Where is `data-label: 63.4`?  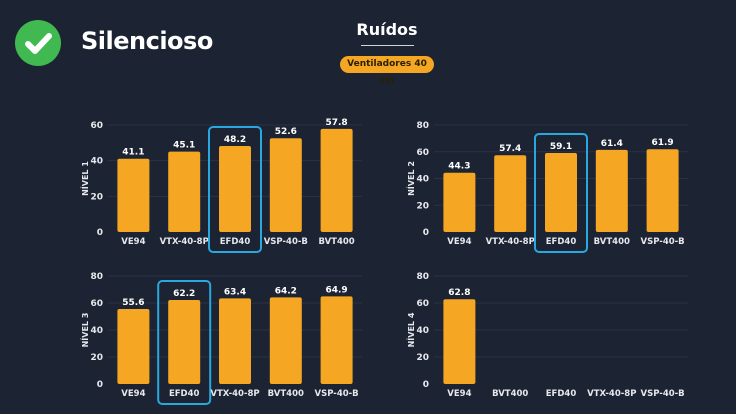
data-label: 63.4 is located at coordinates (235, 292).